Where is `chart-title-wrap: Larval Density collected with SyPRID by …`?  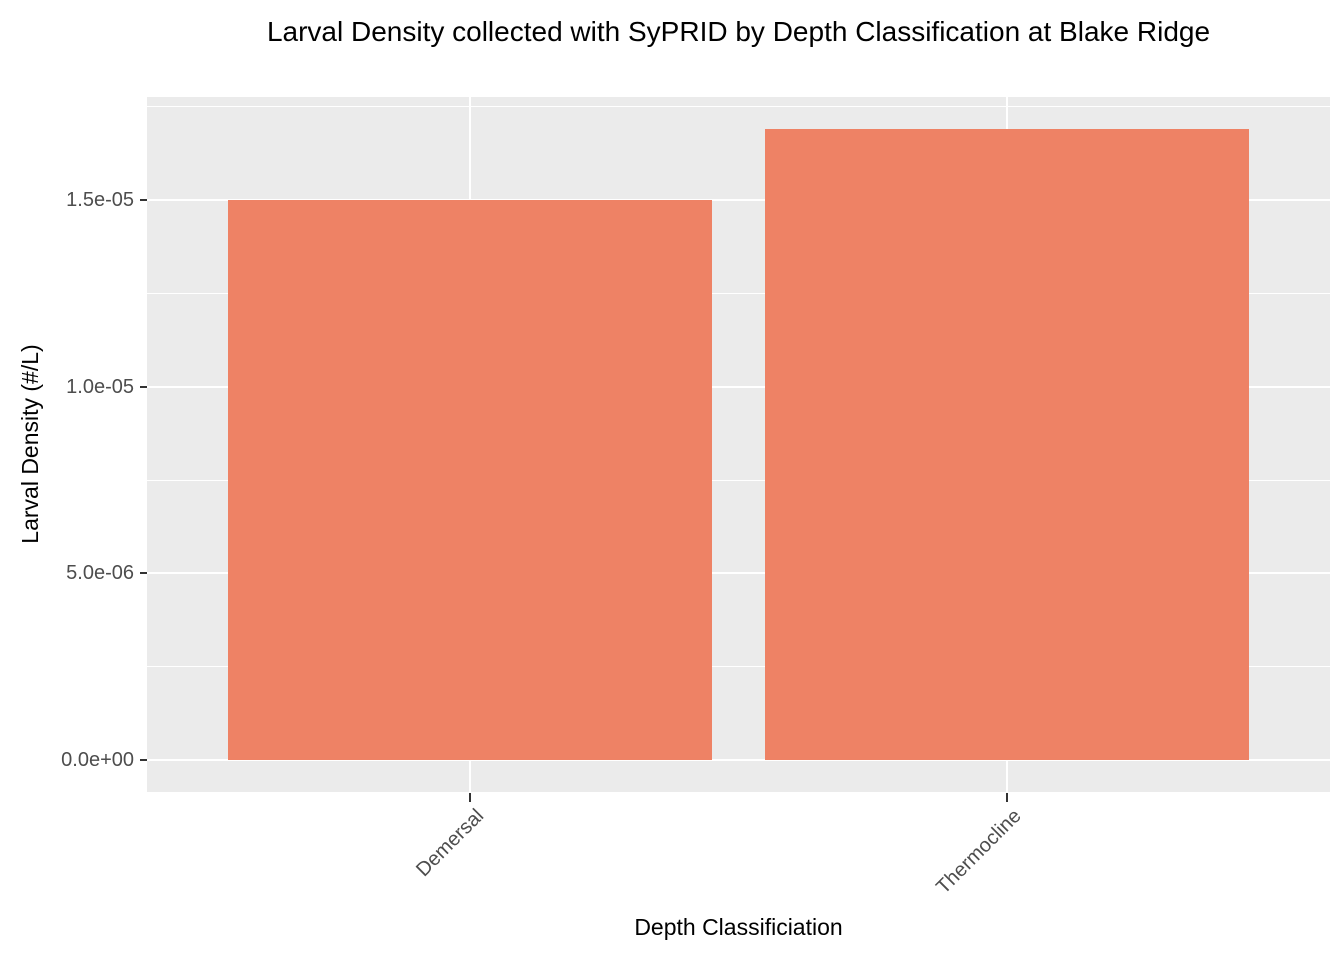 chart-title-wrap: Larval Density collected with SyPRID by … is located at coordinates (738, 32).